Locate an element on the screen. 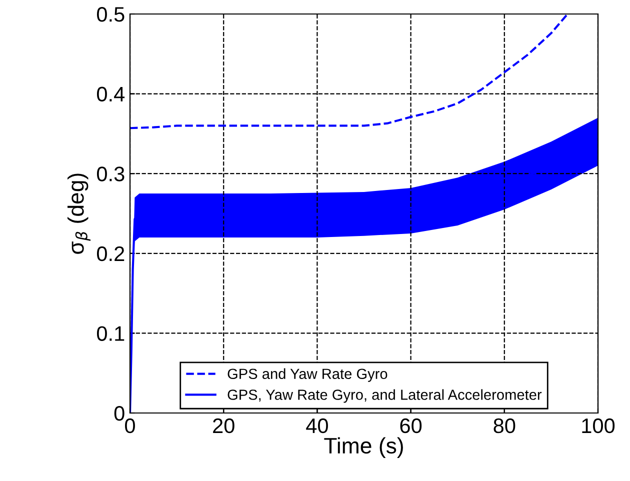  y-tick-label: 0.4 is located at coordinates (110, 94).